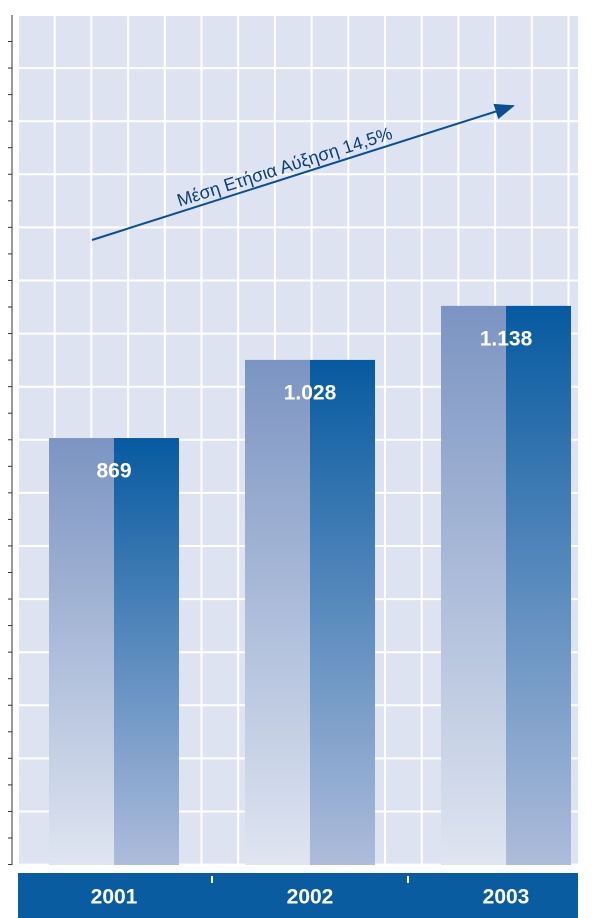  What do you see at coordinates (10, 453) in the screenshot?
I see `axis-ticks` at bounding box center [10, 453].